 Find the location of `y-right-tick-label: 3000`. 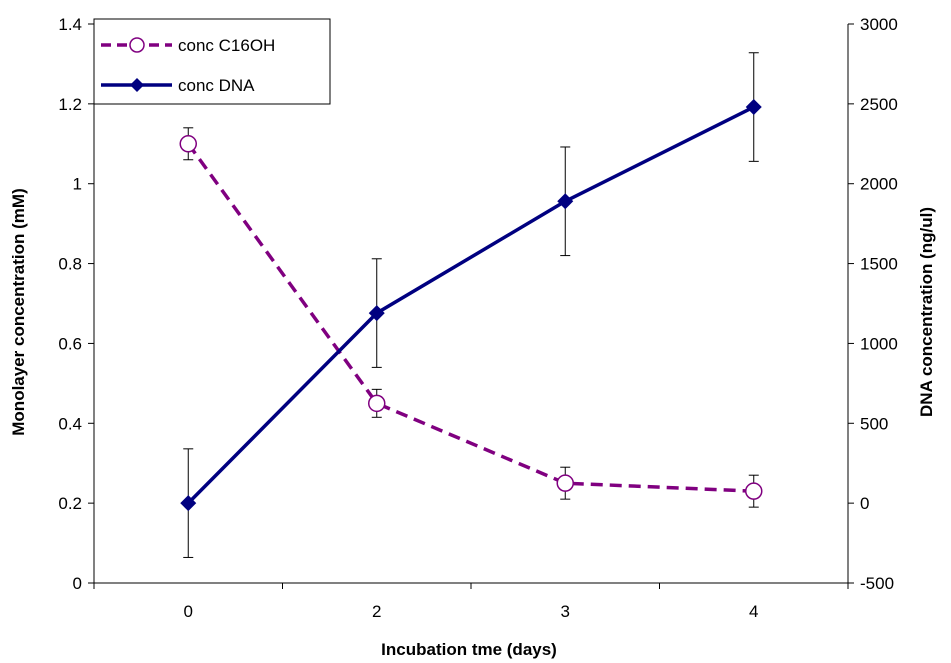

y-right-tick-label: 3000 is located at coordinates (879, 24).